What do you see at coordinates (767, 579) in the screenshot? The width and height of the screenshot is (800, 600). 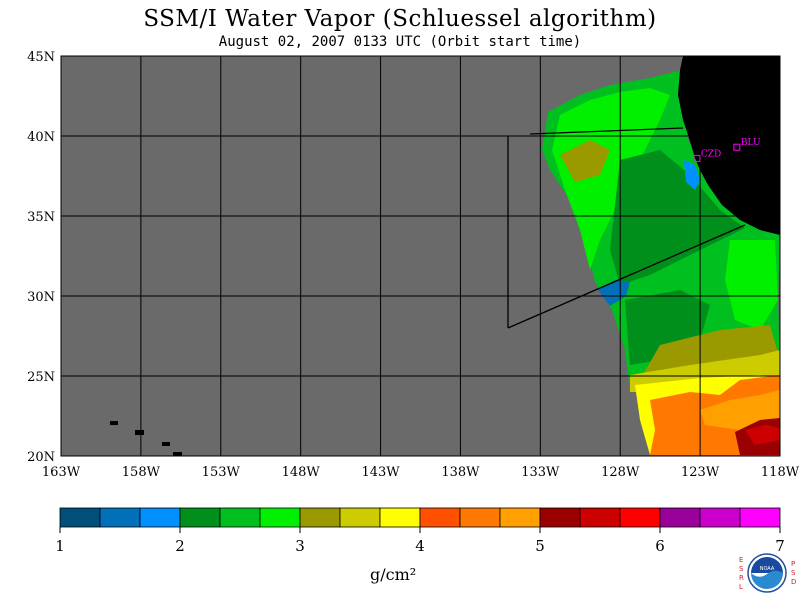 I see `logo-sea` at bounding box center [767, 579].